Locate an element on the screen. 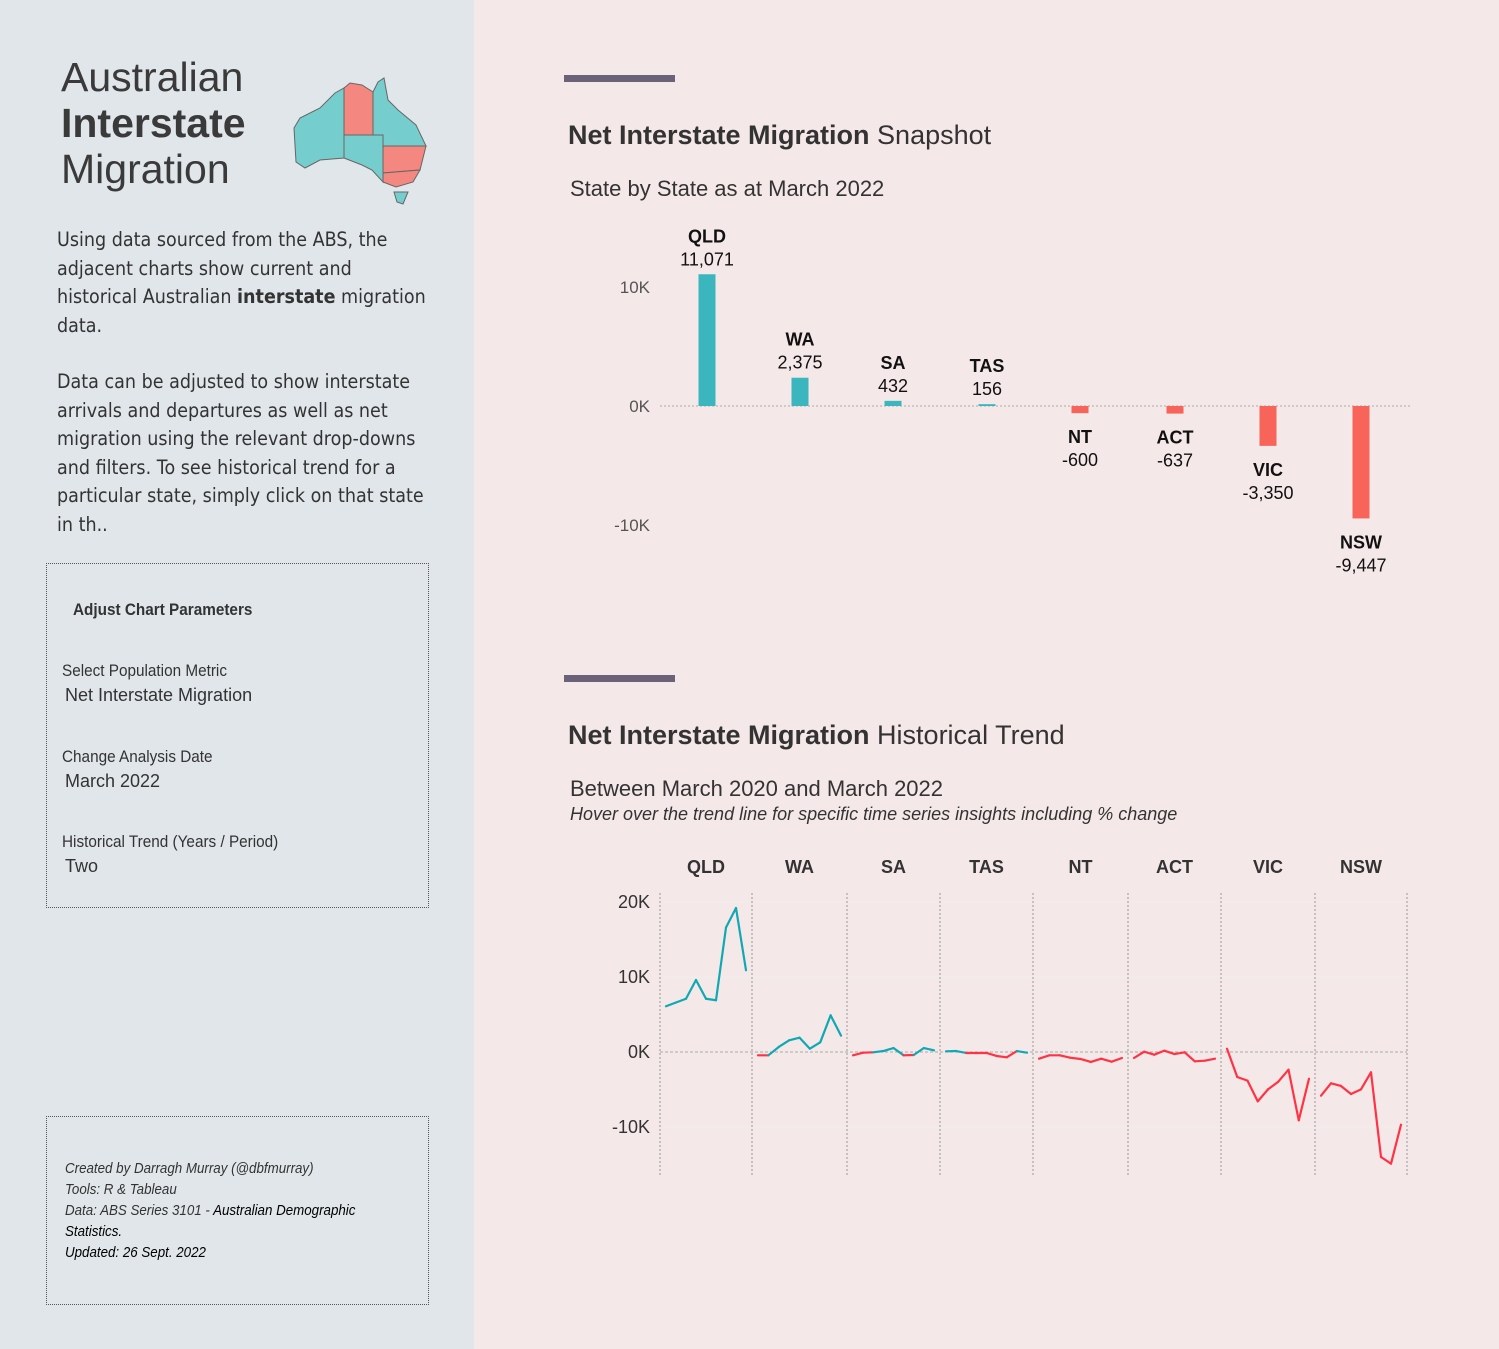 The image size is (1499, 1349). australia-map-icon is located at coordinates (237, 110).